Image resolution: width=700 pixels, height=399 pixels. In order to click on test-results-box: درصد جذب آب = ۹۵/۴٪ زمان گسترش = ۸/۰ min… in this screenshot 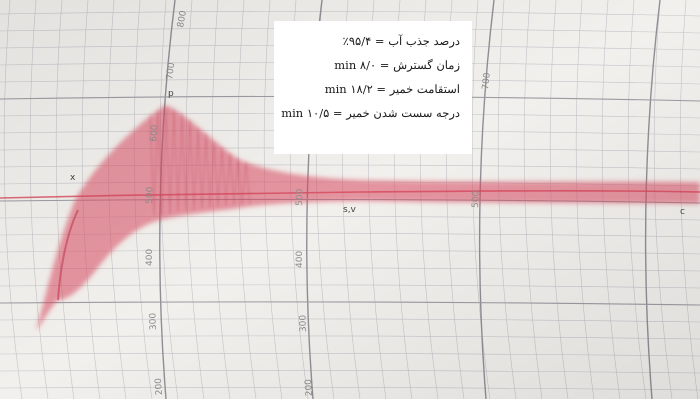, I will do `click(373, 87)`.